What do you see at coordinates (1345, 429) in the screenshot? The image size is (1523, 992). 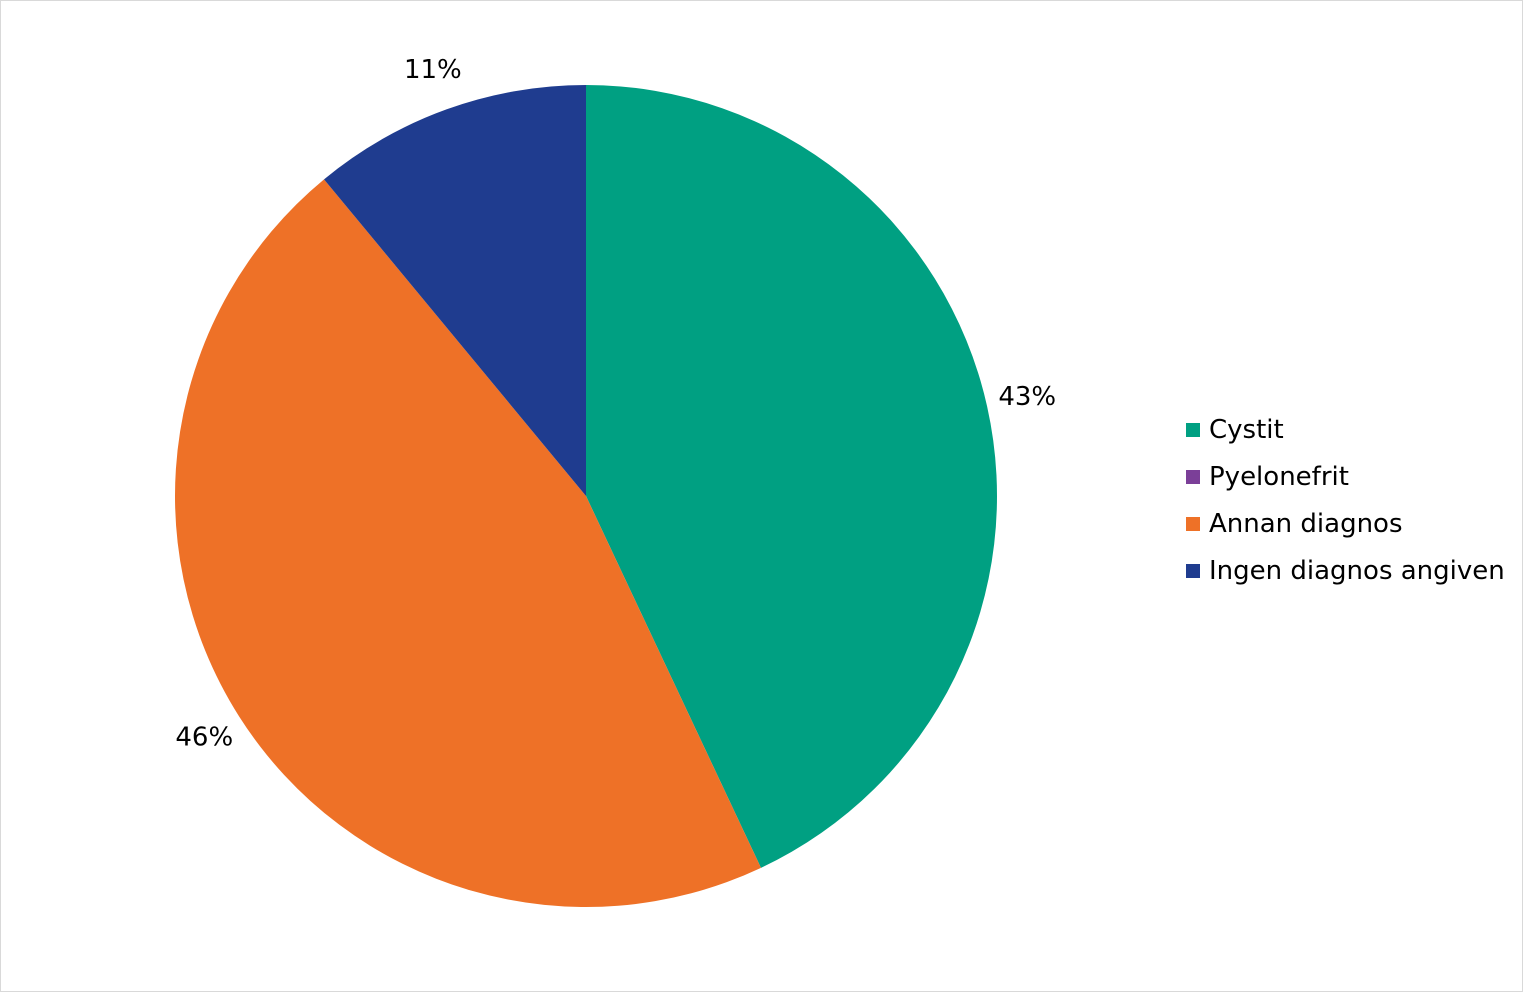 I see `legend-item-cystit: Cystit` at bounding box center [1345, 429].